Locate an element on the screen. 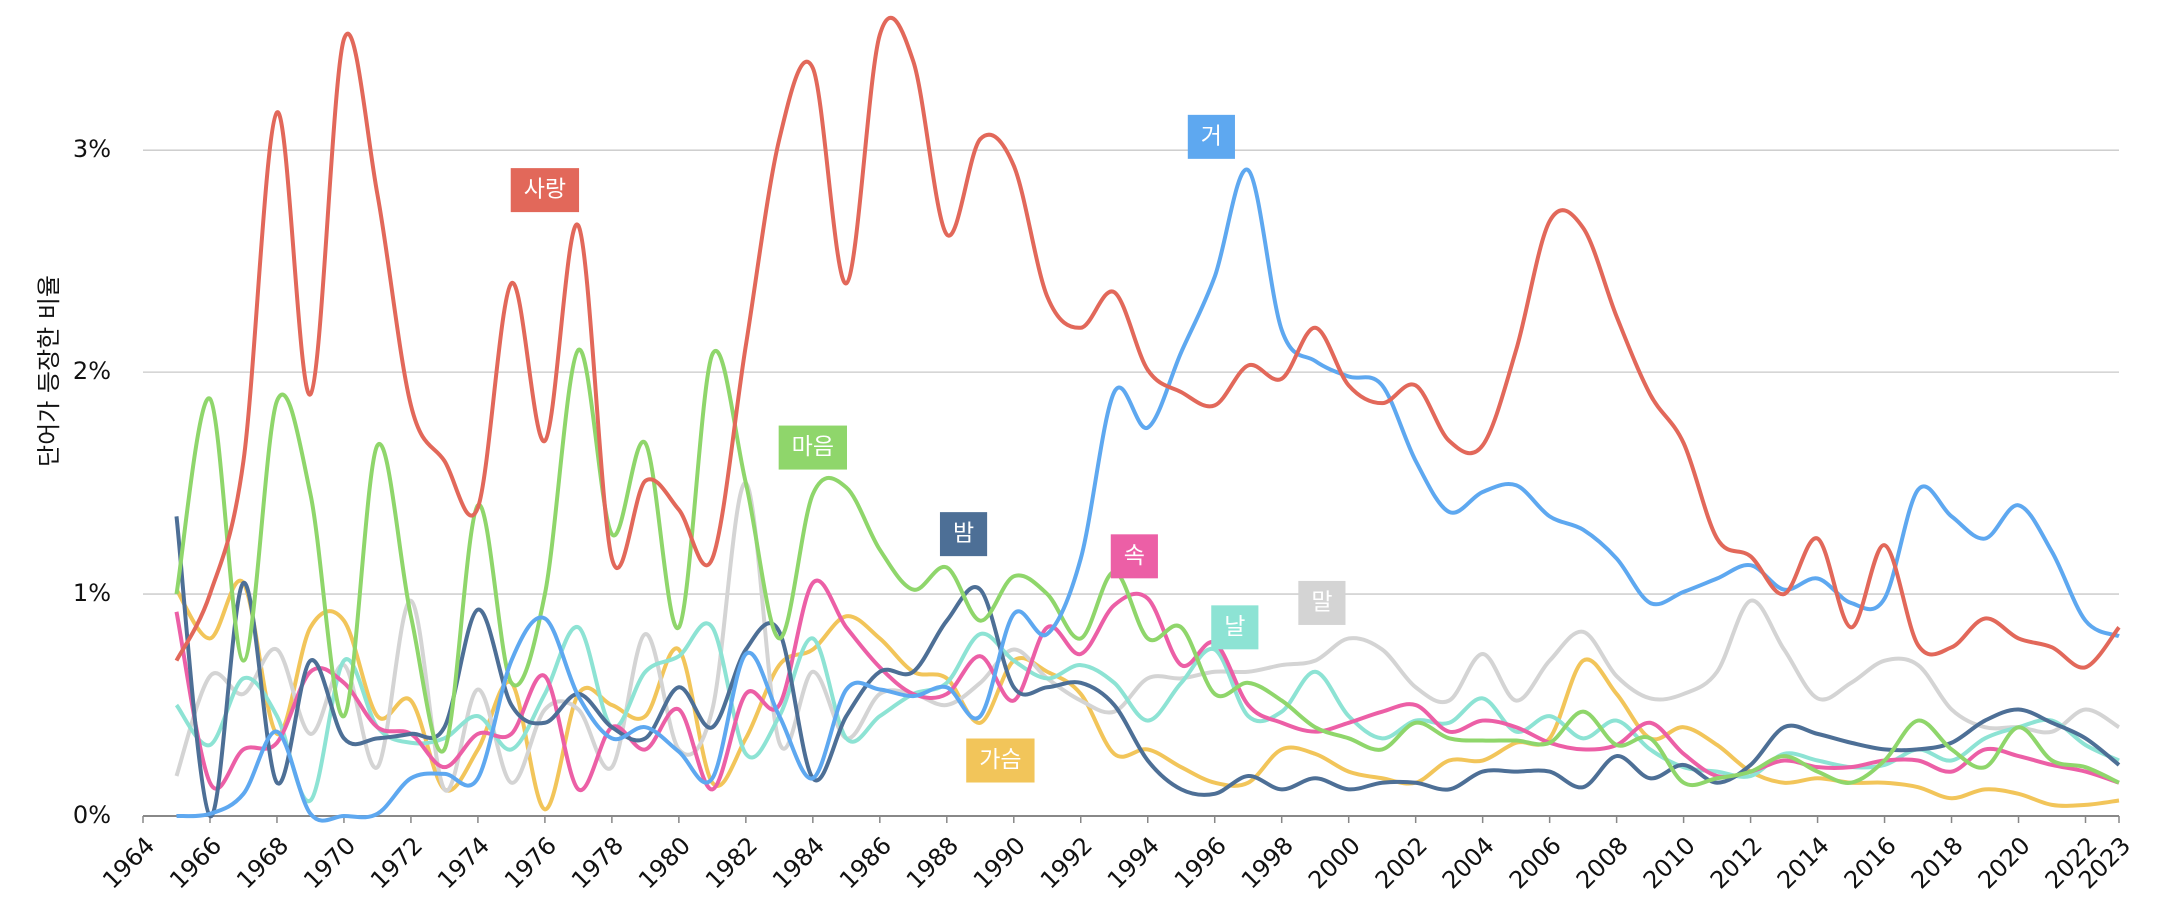 The image size is (2162, 906). series-label: 가슴 is located at coordinates (1000, 760).